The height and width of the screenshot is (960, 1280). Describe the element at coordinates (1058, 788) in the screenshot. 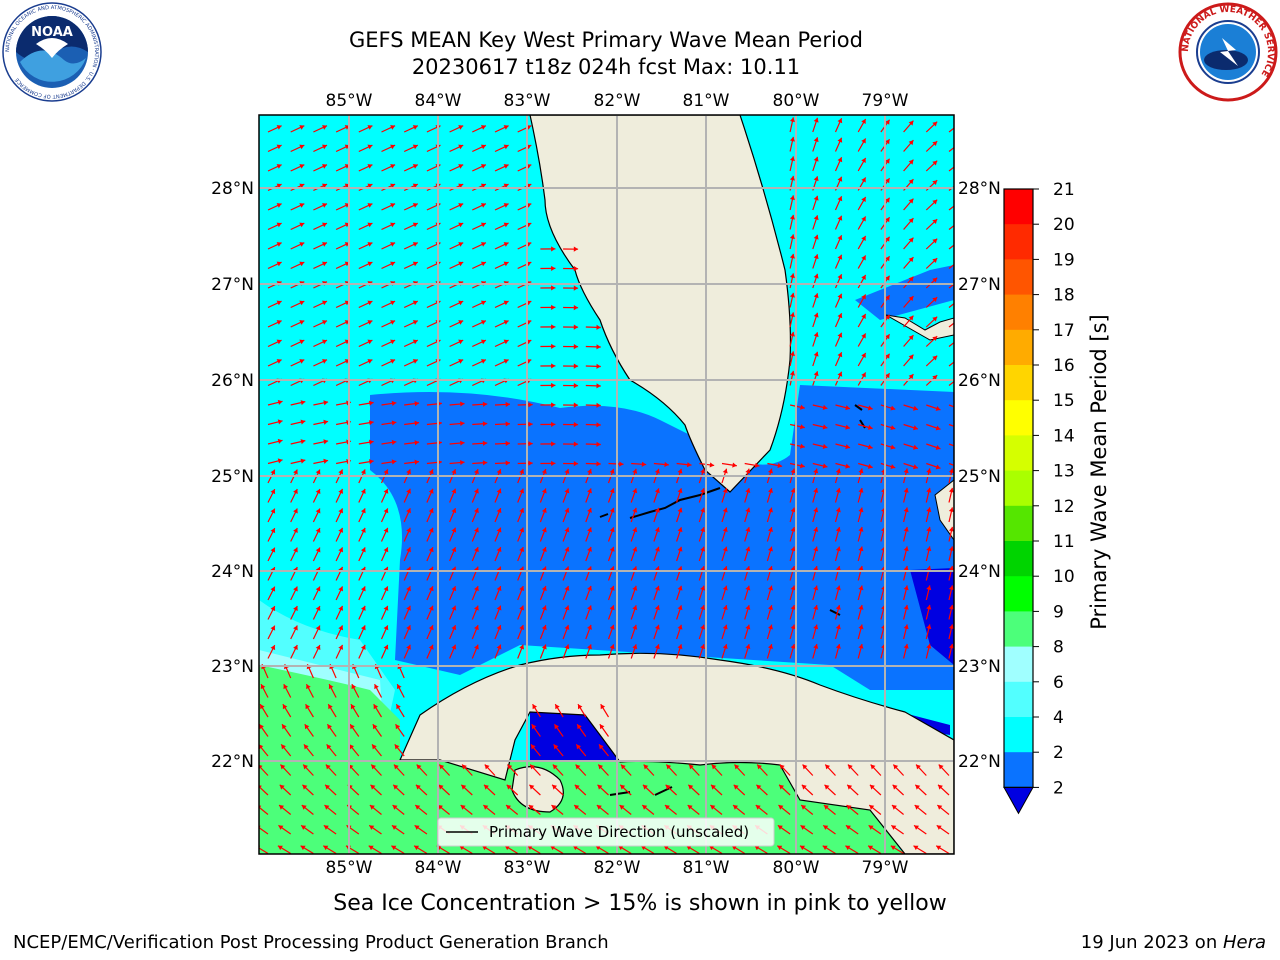

I see `colorbar-tick-label: 2` at that location.